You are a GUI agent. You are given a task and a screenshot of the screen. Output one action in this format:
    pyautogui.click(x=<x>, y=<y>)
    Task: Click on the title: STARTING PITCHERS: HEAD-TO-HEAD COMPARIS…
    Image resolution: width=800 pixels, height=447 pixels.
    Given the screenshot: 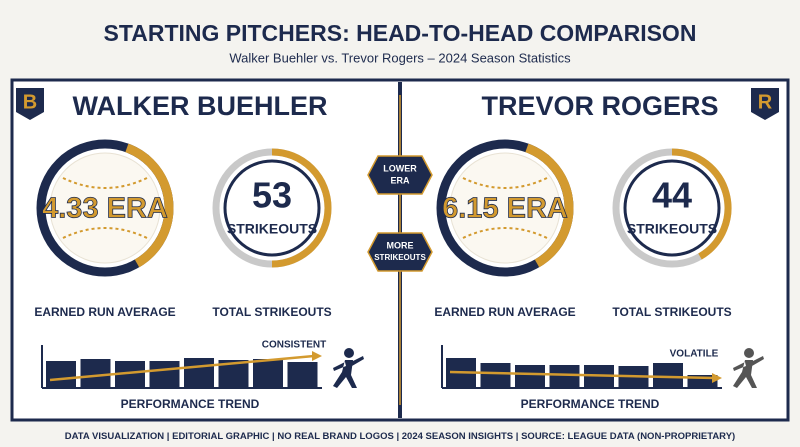 What is the action you would take?
    pyautogui.click(x=400, y=33)
    